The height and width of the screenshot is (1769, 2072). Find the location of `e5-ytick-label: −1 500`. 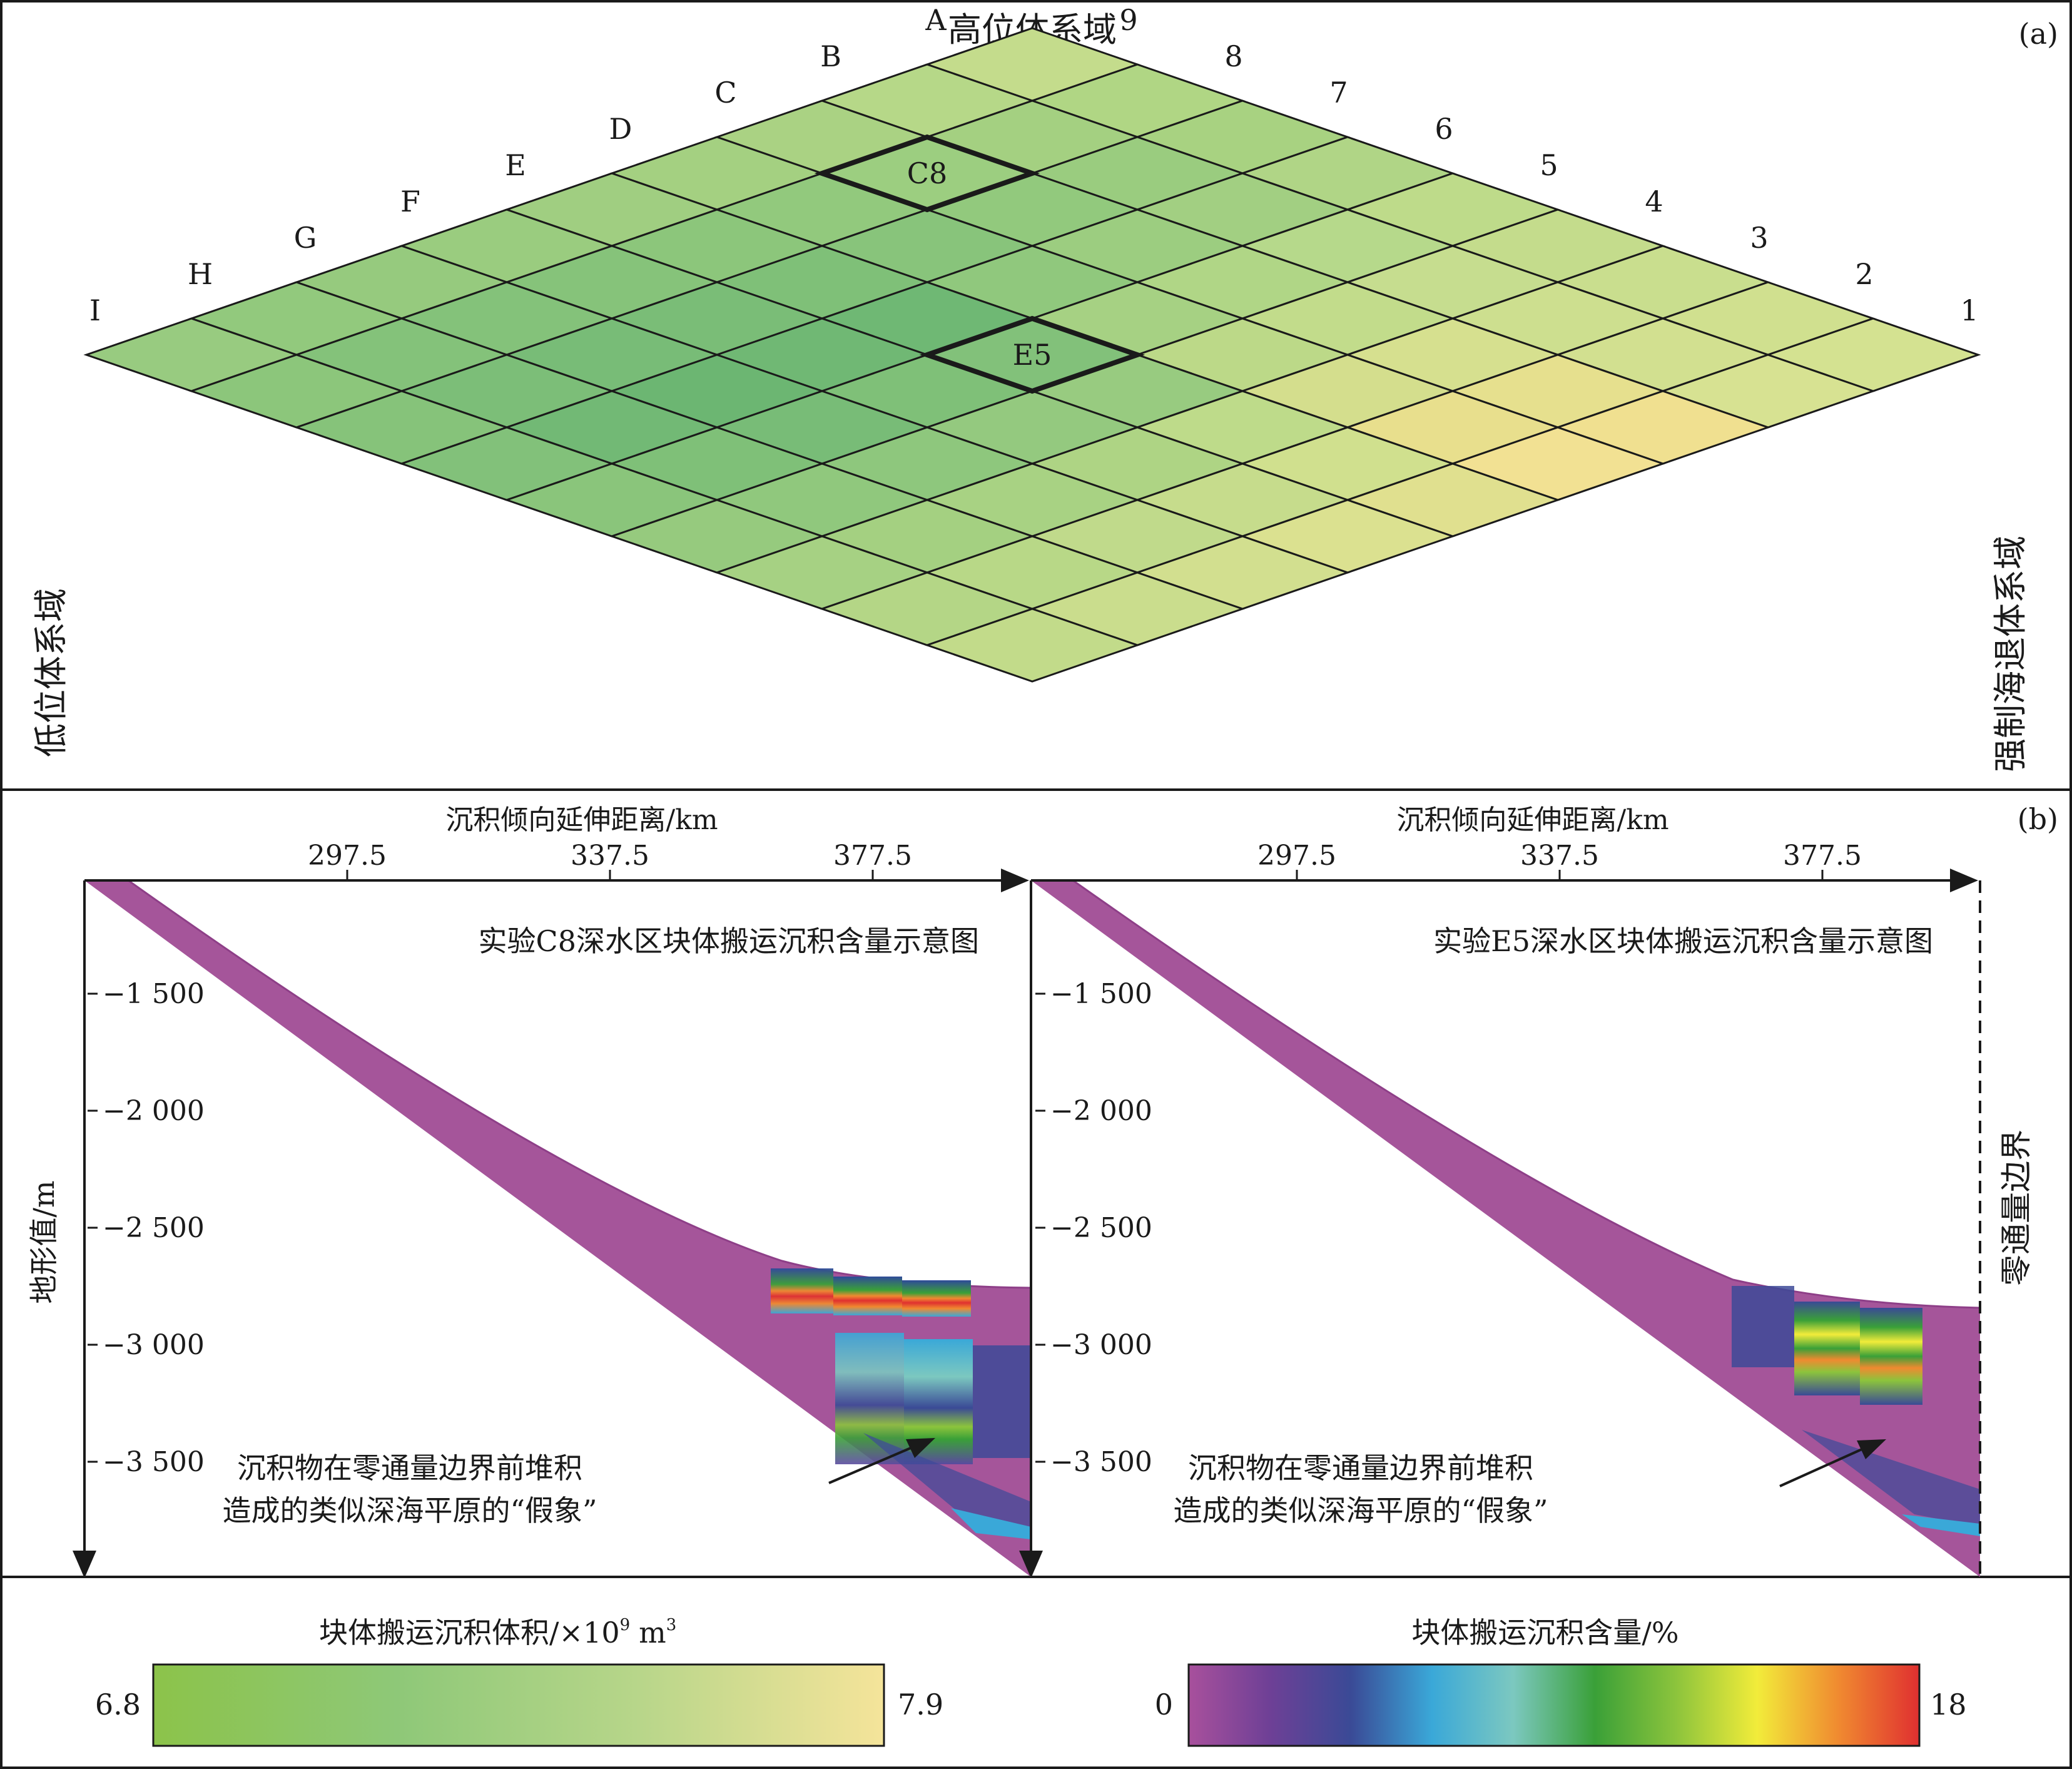

e5-ytick-label: −1 500 is located at coordinates (1101, 994).